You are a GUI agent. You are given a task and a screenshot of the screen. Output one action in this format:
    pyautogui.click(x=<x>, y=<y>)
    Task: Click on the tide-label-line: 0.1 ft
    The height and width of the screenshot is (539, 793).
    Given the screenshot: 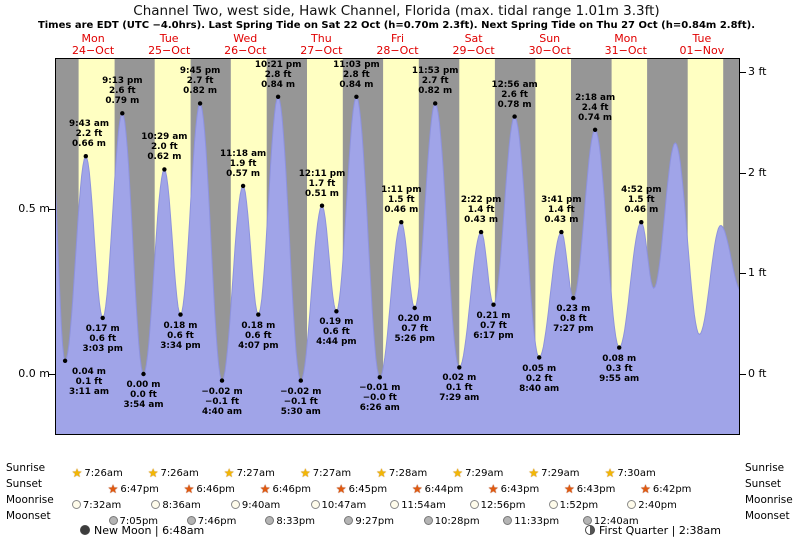 What is the action you would take?
    pyautogui.click(x=89, y=381)
    